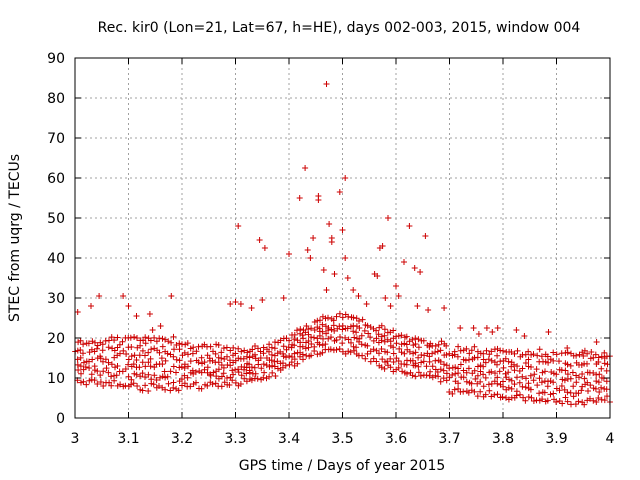 The image size is (640, 480). I want to click on x-tick-labels: 3 3.1 3.2 3.3 3.4 3.5 3.6 3.7 3.8 3.9 4, so click(343, 439).